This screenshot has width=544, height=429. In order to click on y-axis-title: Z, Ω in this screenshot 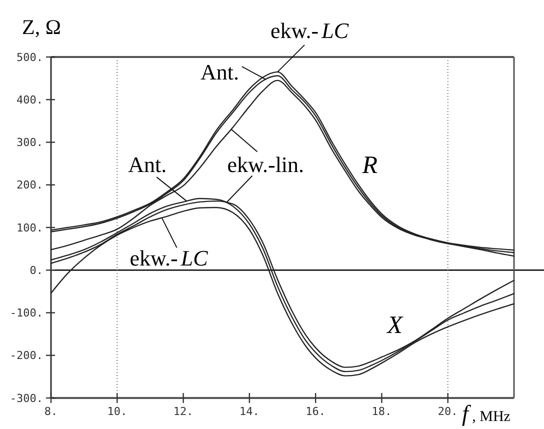, I will do `click(41, 27)`.